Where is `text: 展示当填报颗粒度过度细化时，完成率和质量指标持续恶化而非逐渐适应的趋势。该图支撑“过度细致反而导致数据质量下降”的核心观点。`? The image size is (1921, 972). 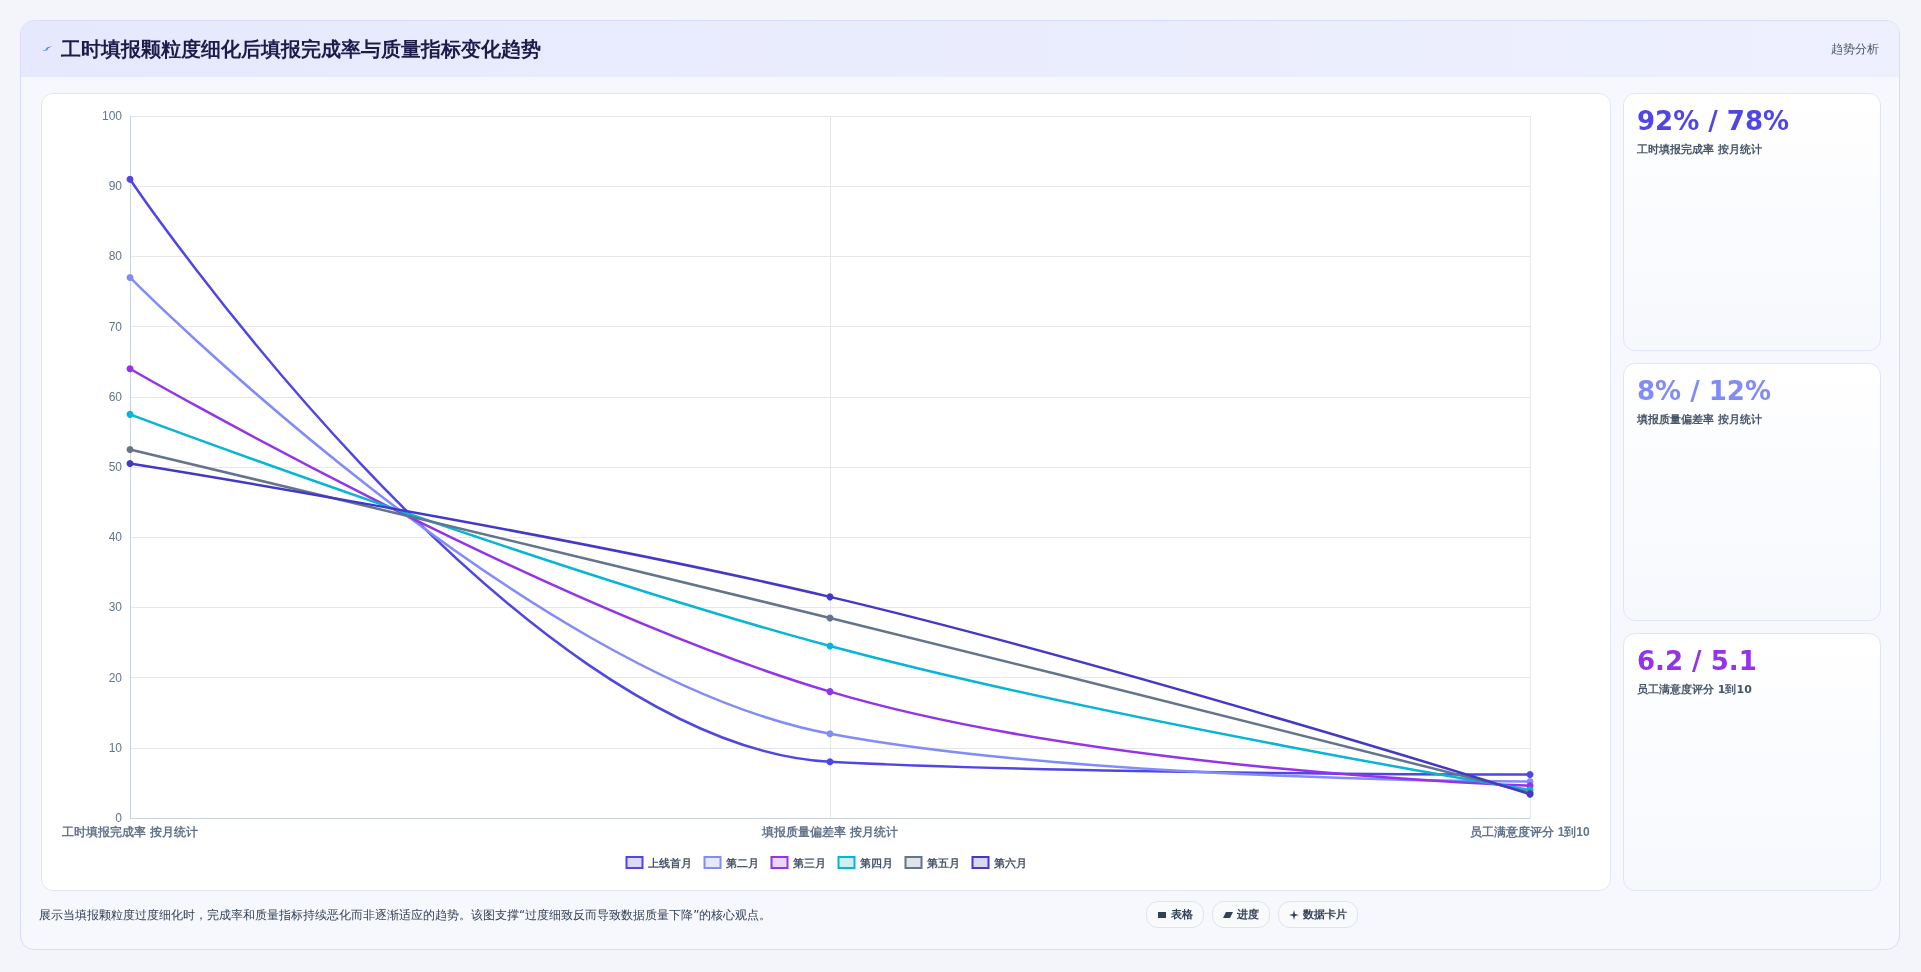
text: 展示当填报颗粒度过度细化时，完成率和质量指标持续恶化而非逐渐适应的趋势。该图支撑“过度细致反而导致数据质量下降”的核心观点。 is located at coordinates (405, 915).